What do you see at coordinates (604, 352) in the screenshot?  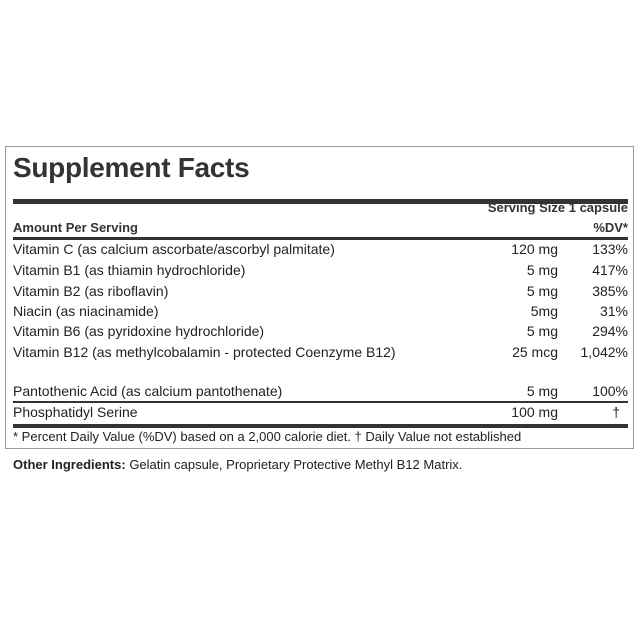 I see `nutrient-dv: 1,042%` at bounding box center [604, 352].